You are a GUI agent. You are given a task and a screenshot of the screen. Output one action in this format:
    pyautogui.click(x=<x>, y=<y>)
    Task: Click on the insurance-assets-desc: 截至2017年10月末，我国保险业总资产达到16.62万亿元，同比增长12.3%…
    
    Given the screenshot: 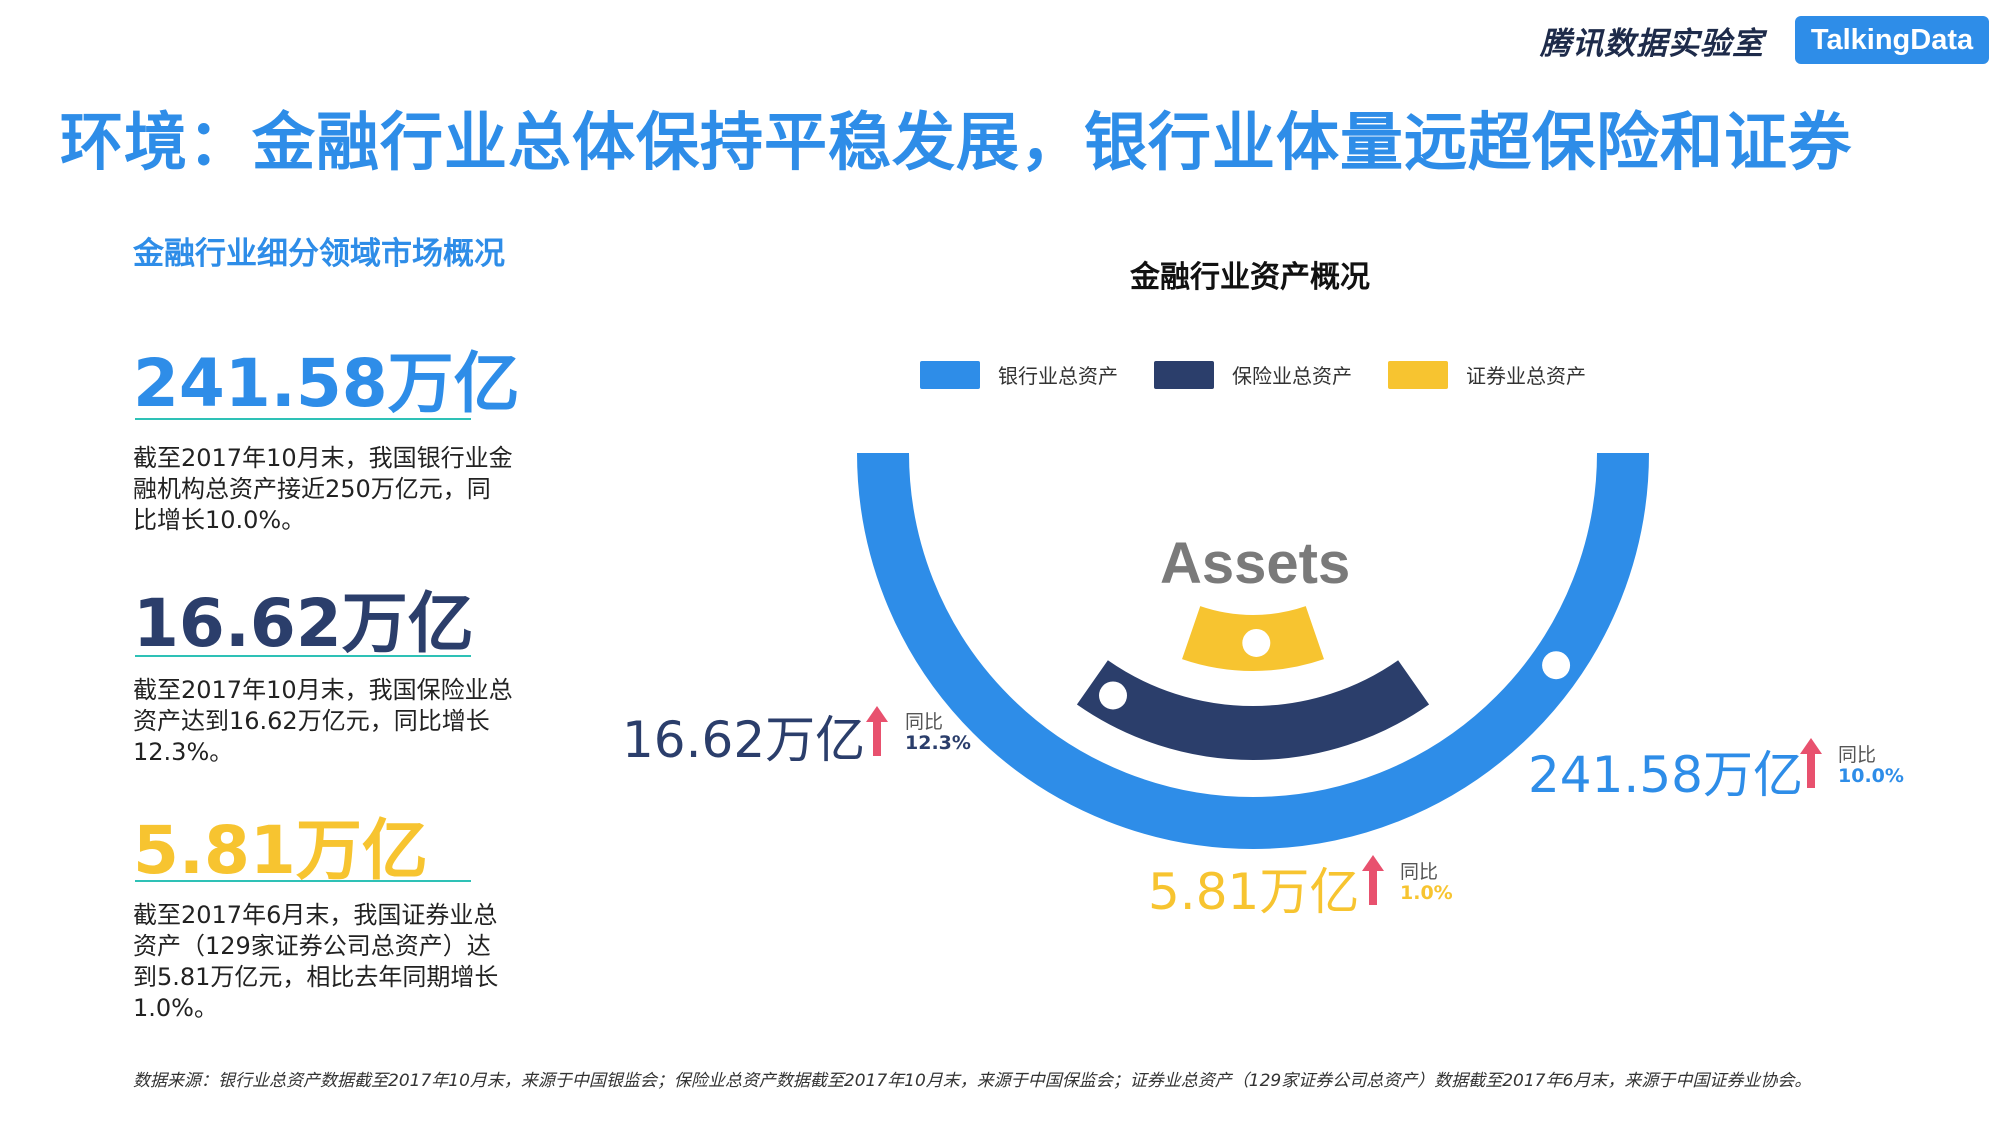 What is the action you would take?
    pyautogui.click(x=323, y=721)
    